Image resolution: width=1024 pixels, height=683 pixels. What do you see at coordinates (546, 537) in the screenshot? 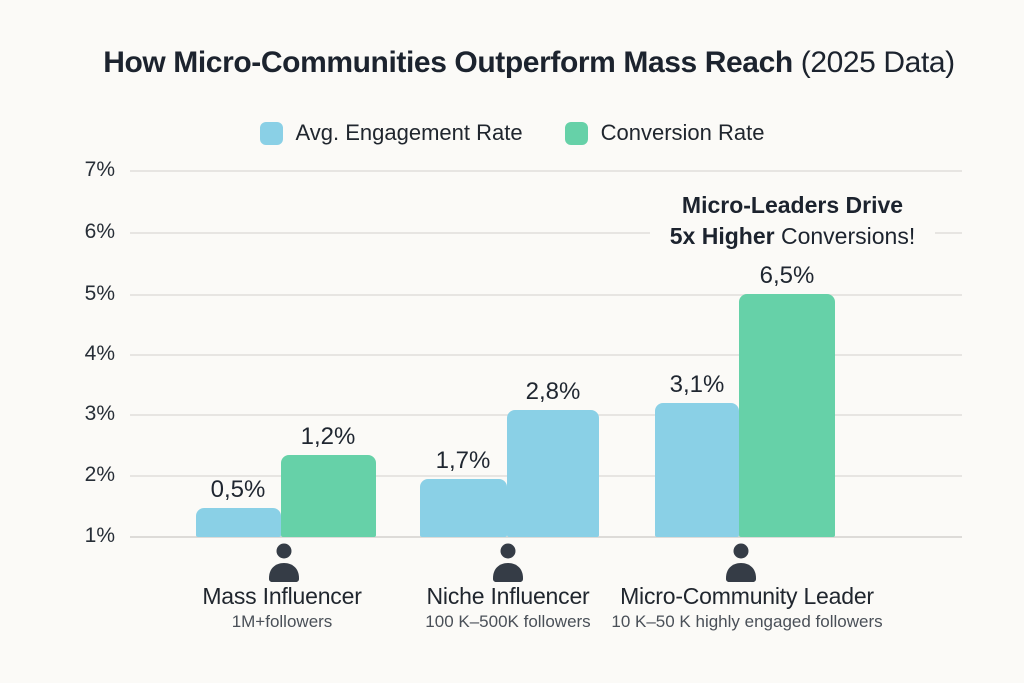
I see `gridline-1pct-baseline` at bounding box center [546, 537].